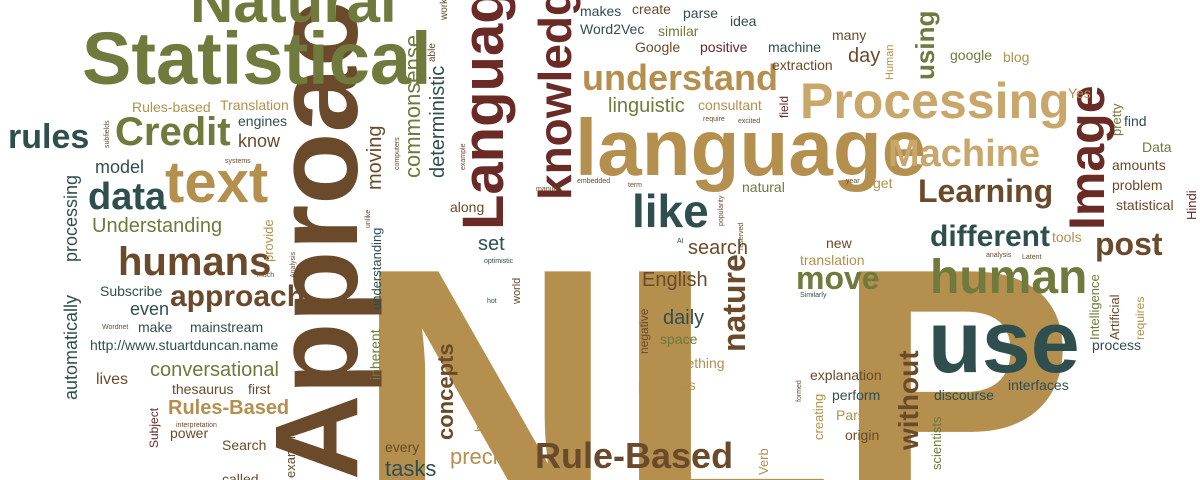 Image resolution: width=1200 pixels, height=480 pixels. Describe the element at coordinates (684, 318) in the screenshot. I see `word-daily: daily` at that location.